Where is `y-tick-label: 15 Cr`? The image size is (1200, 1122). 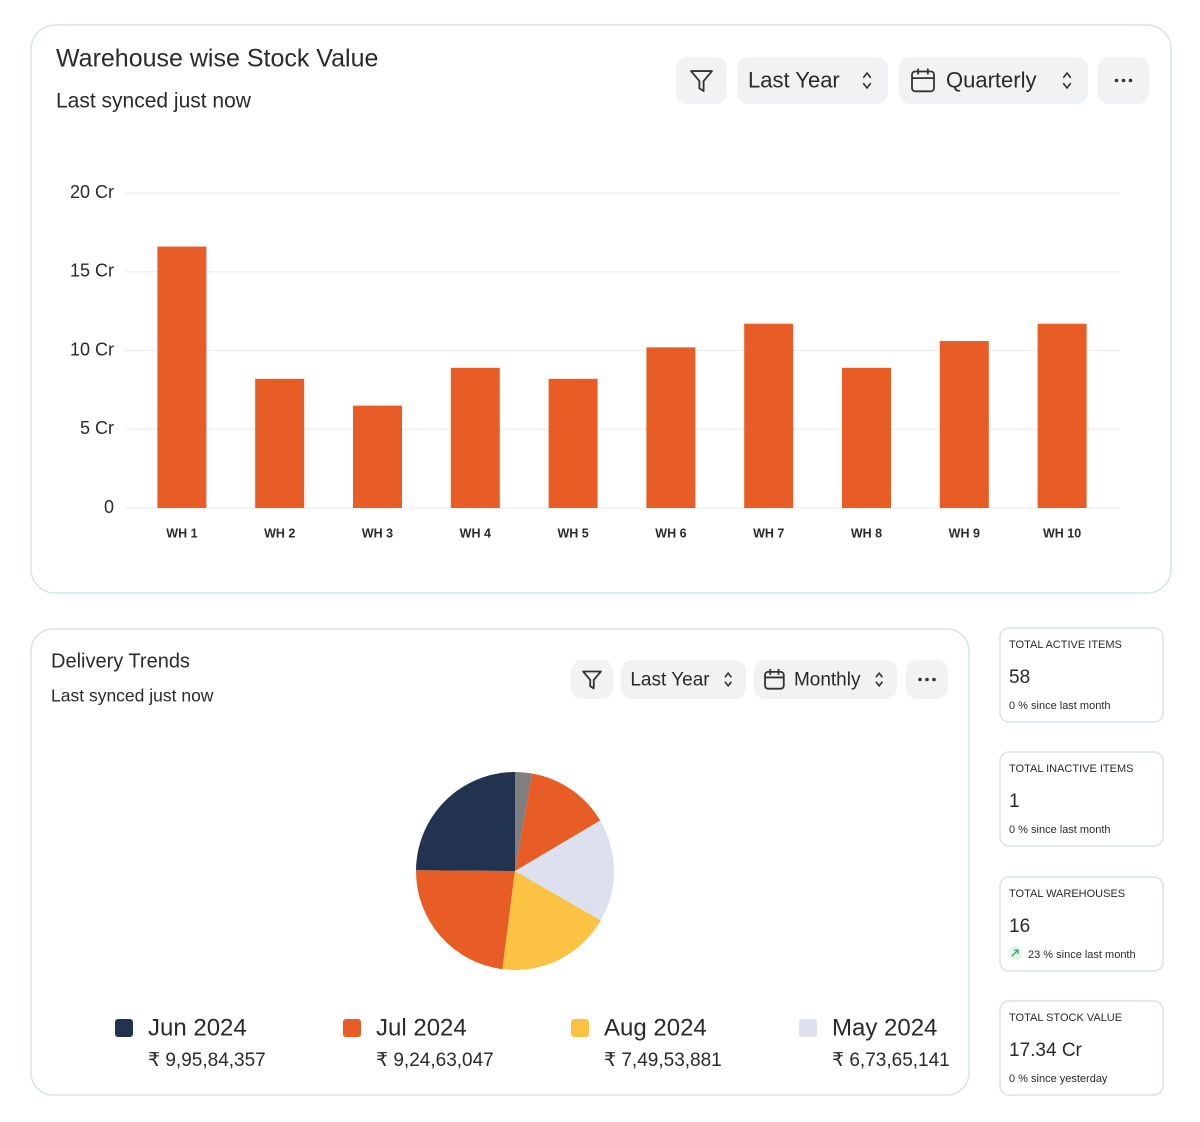
y-tick-label: 15 Cr is located at coordinates (92, 271).